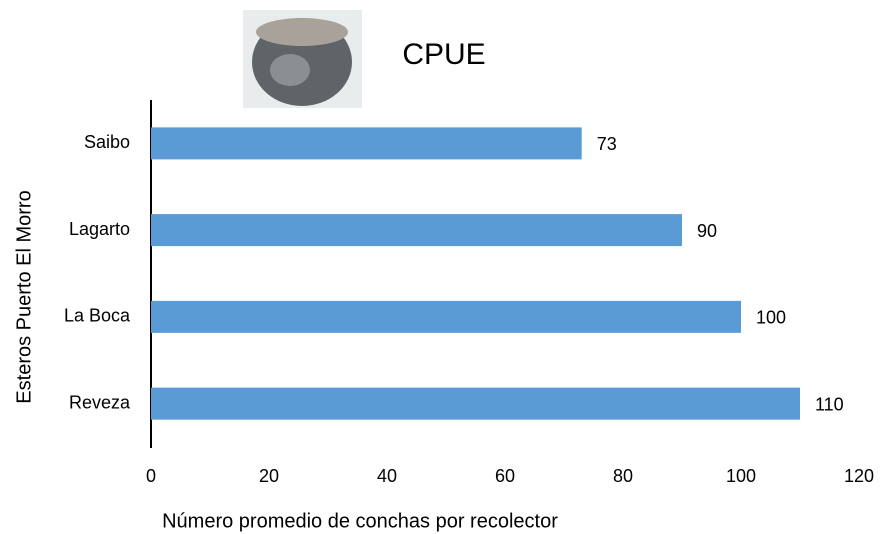 The image size is (885, 534). Describe the element at coordinates (859, 476) in the screenshot. I see `x-tick-label: 120` at that location.